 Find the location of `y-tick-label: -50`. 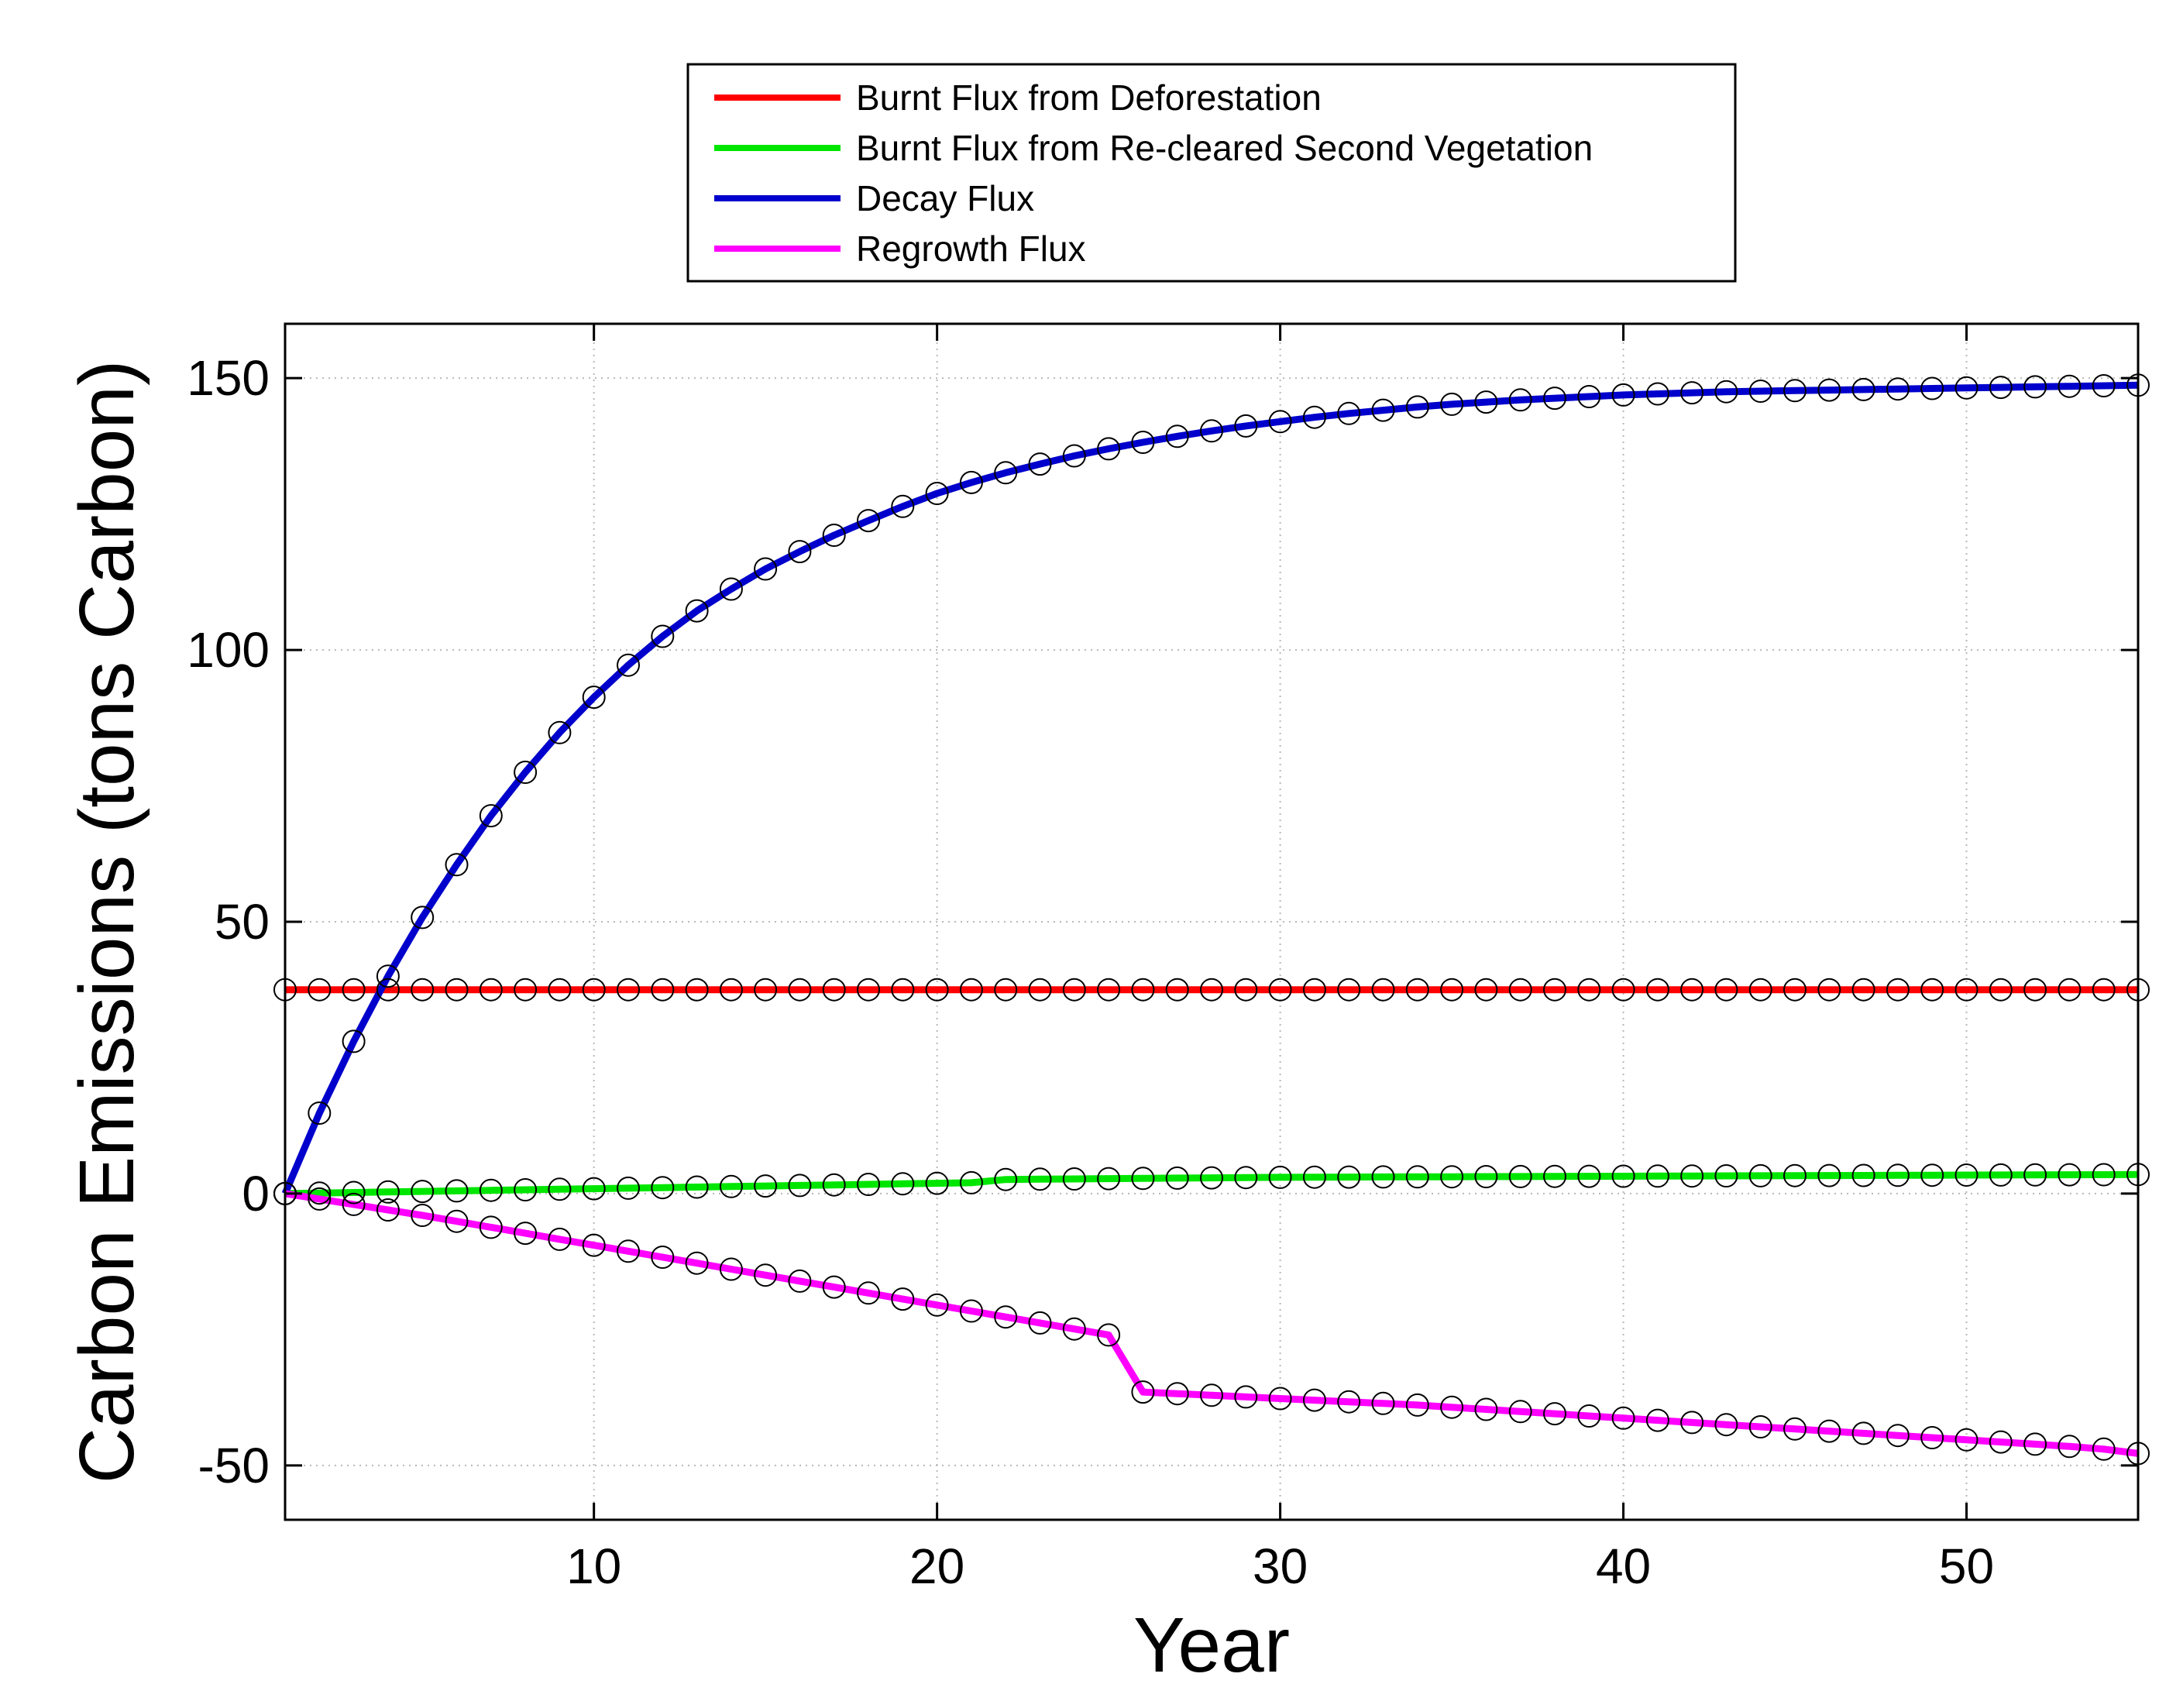

y-tick-label: -50 is located at coordinates (234, 1465).